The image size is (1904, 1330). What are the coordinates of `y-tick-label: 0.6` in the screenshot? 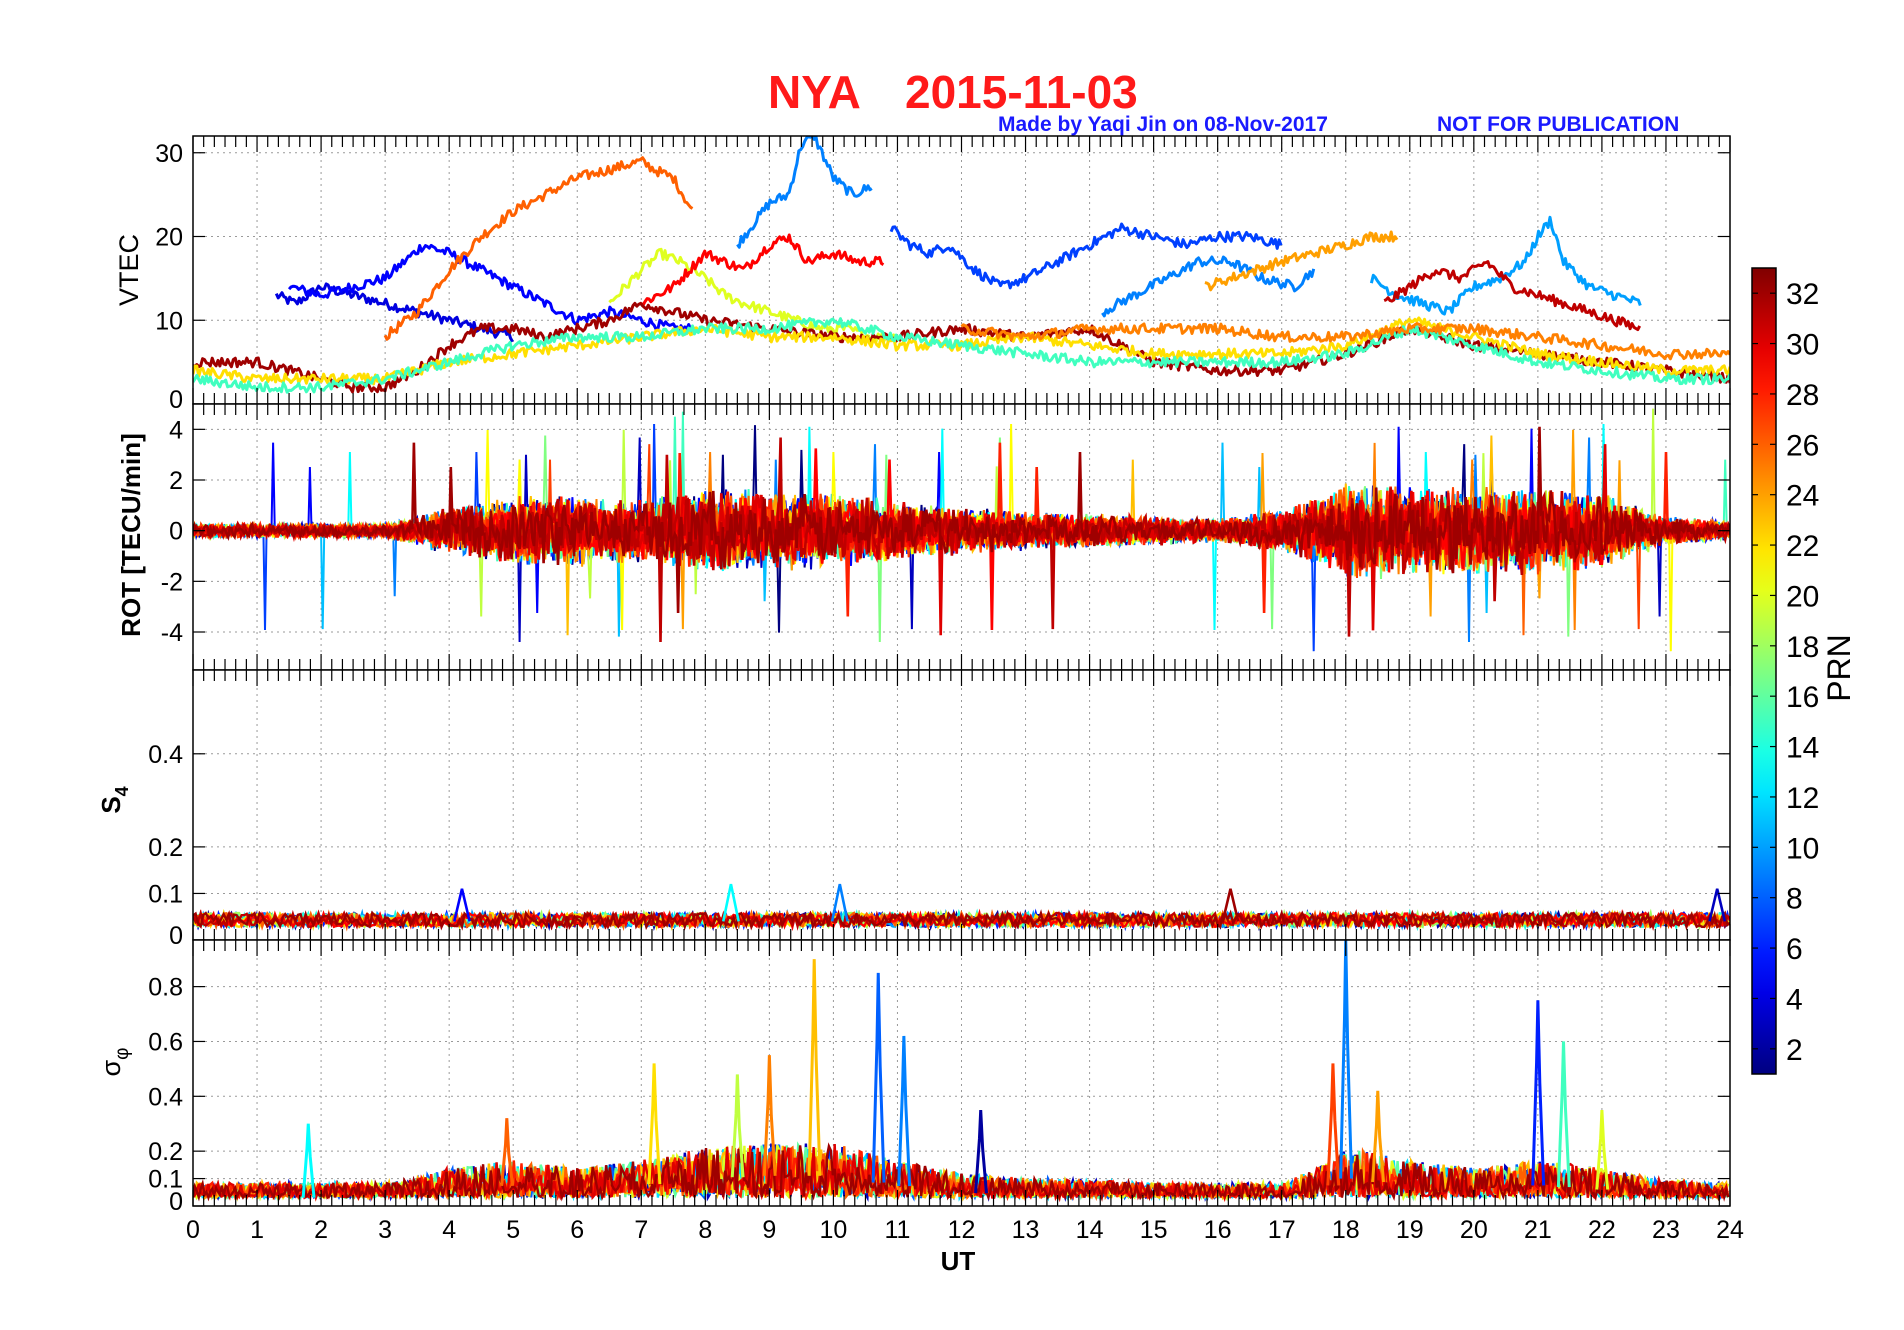 It's located at (165, 1042).